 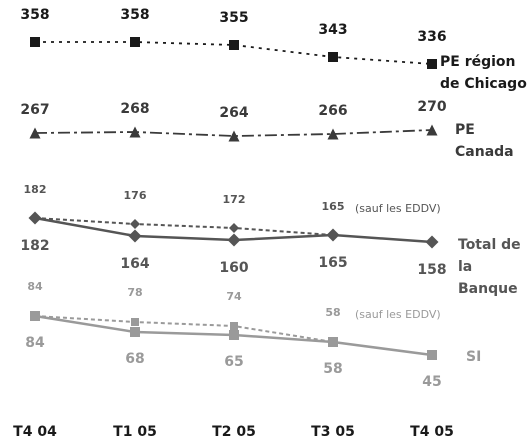 I want to click on series-label: PE Canada, so click(x=484, y=141).